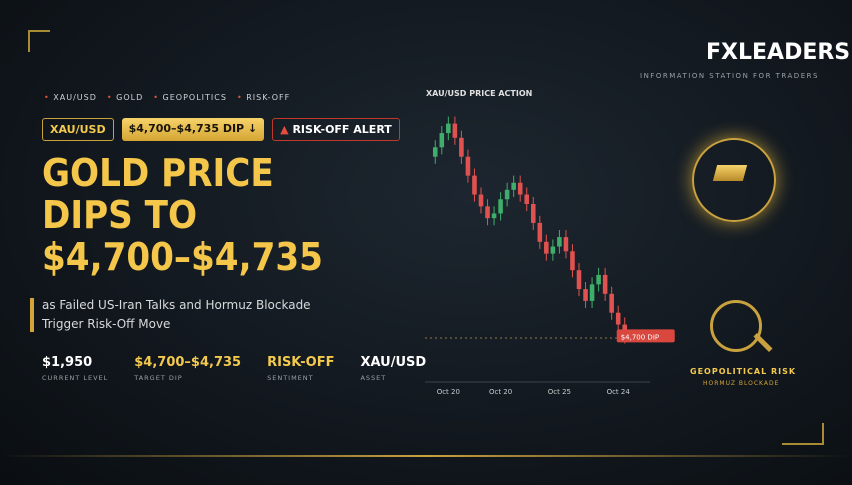 This screenshot has width=852, height=485. I want to click on tag: • GEOPOLITICS, so click(190, 97).